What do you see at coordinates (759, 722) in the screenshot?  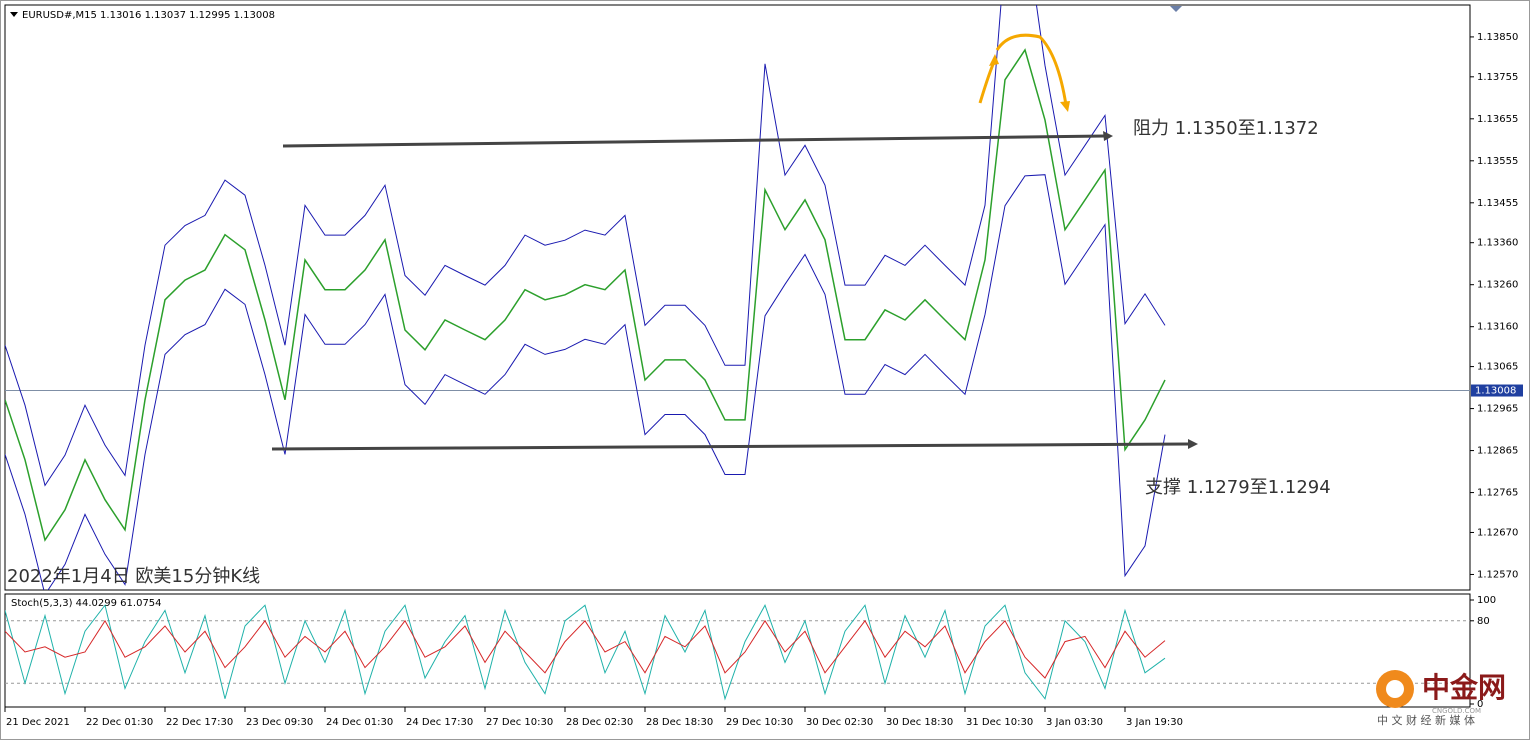 I see `x-tick-label: 29 Dec 10:30` at bounding box center [759, 722].